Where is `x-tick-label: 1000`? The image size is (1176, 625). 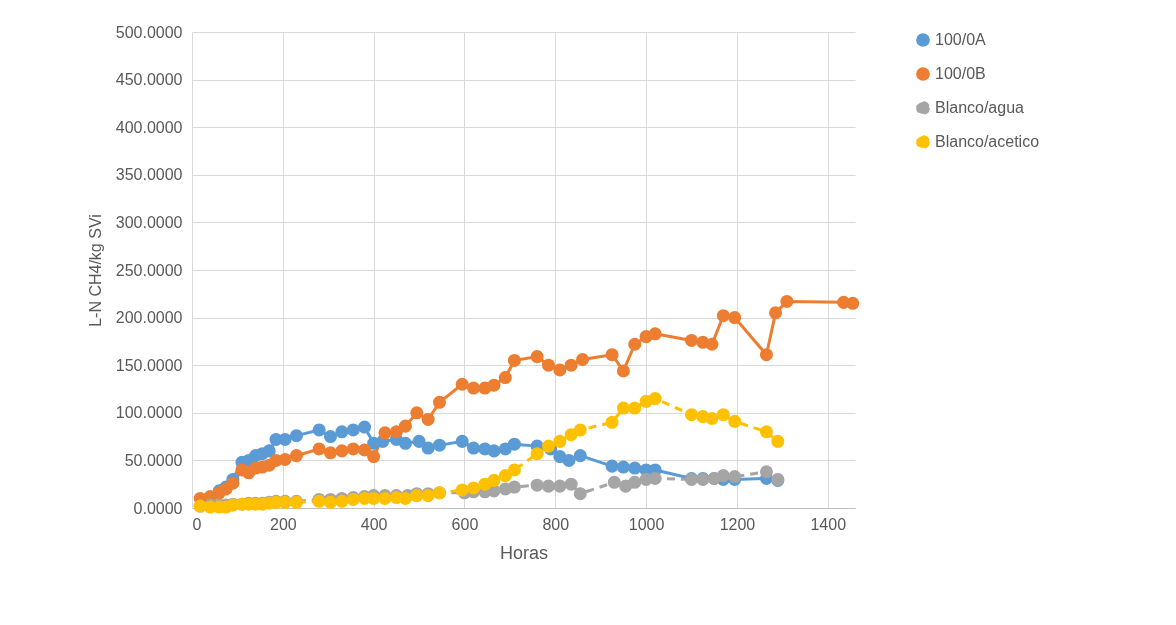
x-tick-label: 1000 is located at coordinates (646, 524).